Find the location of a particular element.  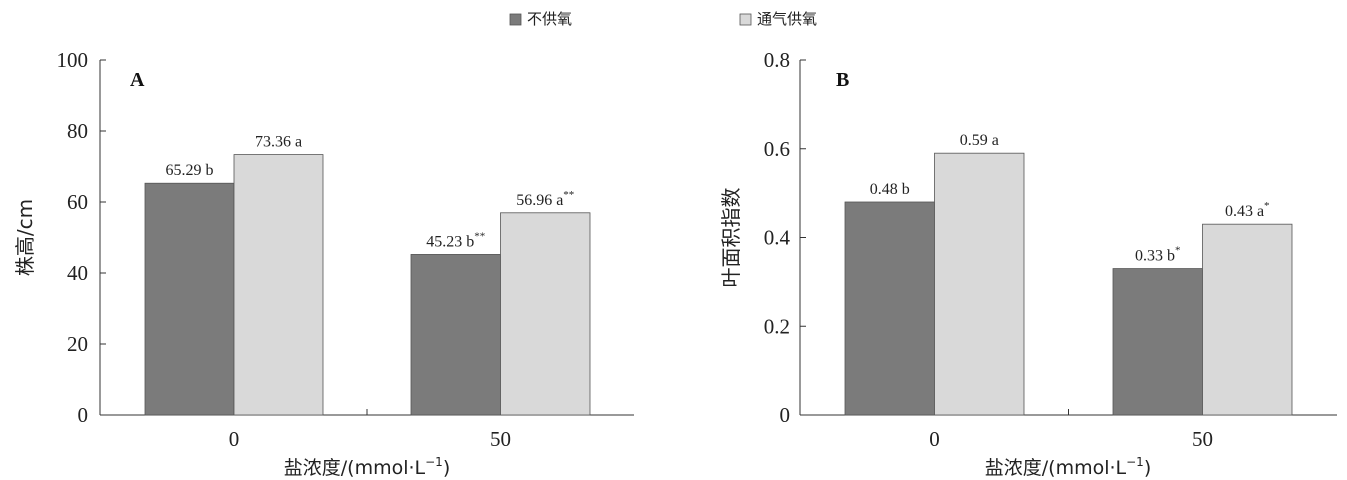

legend-label: 不供氧 is located at coordinates (549, 19).